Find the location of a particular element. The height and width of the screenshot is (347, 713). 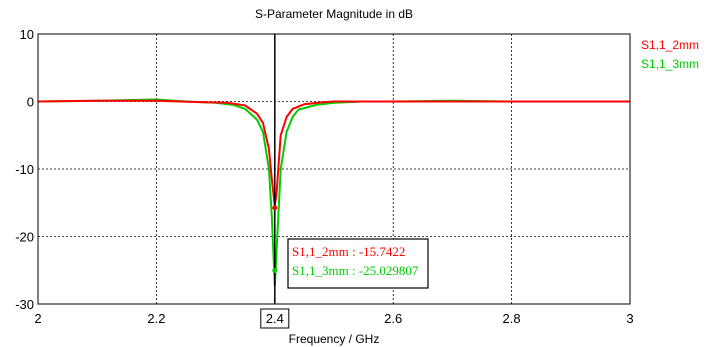

legend-entry: S1,1_2mm is located at coordinates (670, 45).